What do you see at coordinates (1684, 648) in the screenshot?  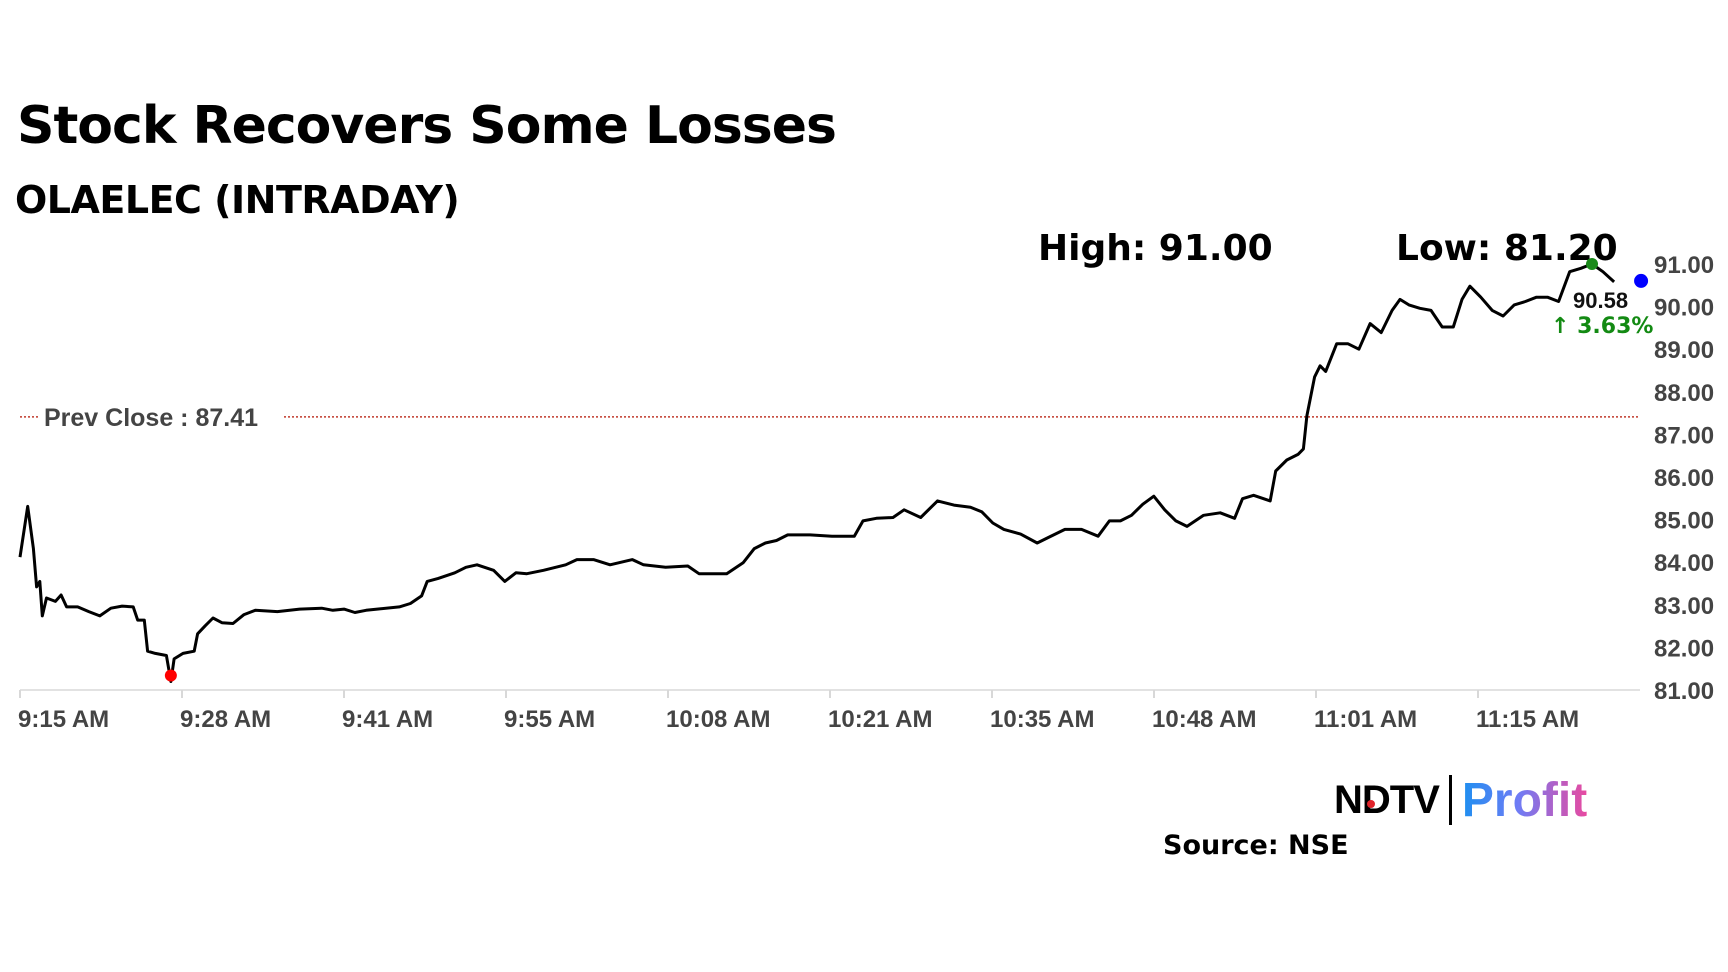 I see `y-tick-label: 82.00` at bounding box center [1684, 648].